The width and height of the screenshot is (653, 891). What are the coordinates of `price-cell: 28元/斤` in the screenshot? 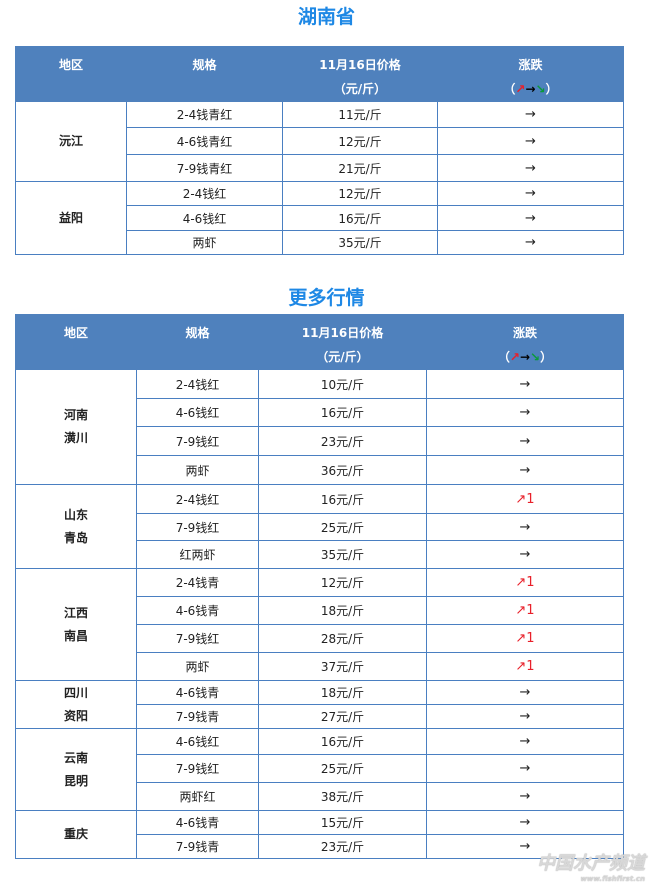 It's located at (342, 638).